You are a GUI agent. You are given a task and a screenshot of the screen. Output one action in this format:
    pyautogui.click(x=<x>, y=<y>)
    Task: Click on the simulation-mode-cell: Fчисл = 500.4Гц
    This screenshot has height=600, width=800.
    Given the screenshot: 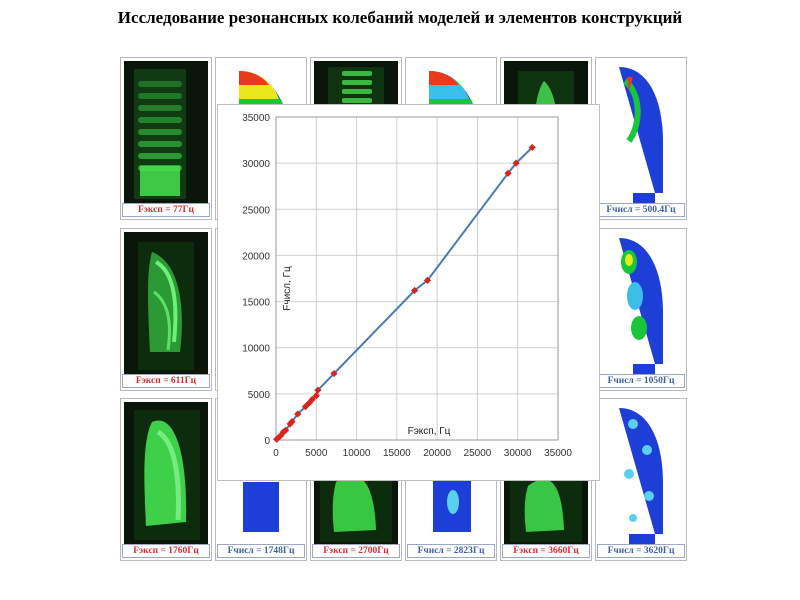 What is the action you would take?
    pyautogui.click(x=641, y=138)
    